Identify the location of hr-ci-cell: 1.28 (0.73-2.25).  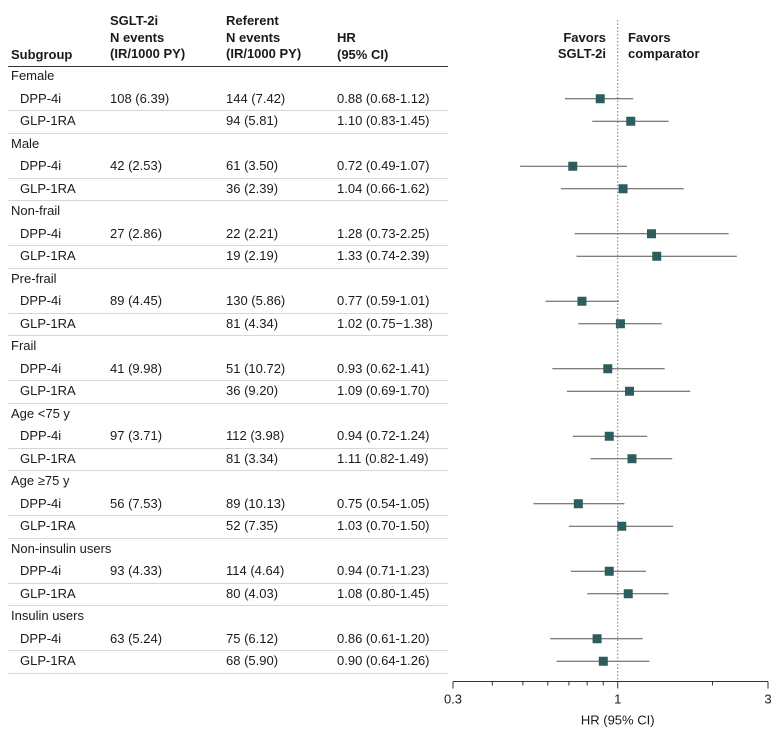
(383, 233).